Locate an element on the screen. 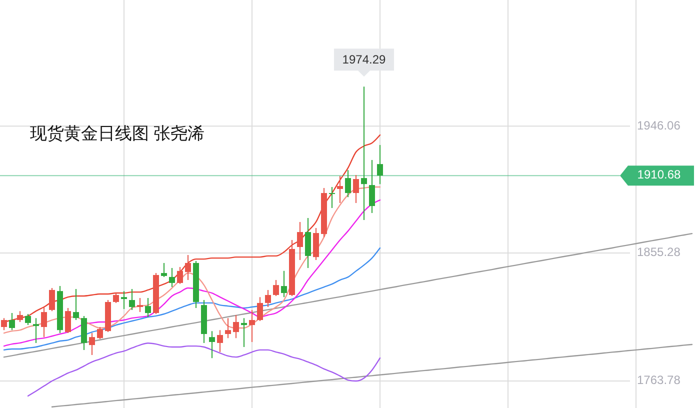 The height and width of the screenshot is (408, 696). ref-line-label: 1910.68 is located at coordinates (659, 175).